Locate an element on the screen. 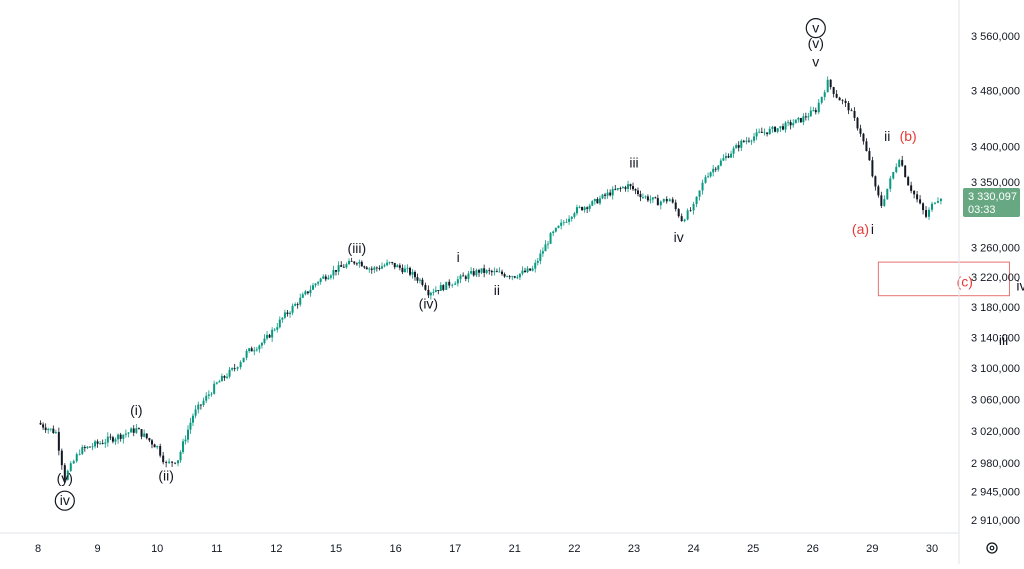 This screenshot has height=569, width=1024. time-tick-label: 8 is located at coordinates (38, 549).